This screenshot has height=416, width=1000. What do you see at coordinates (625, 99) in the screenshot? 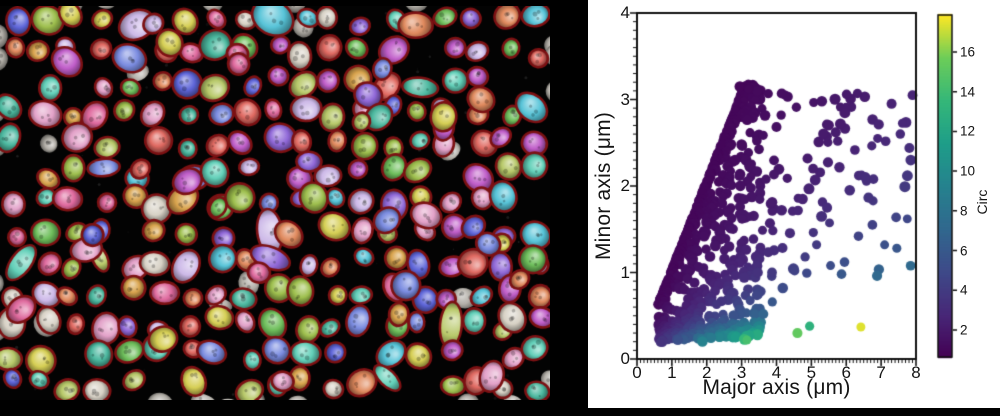
I see `y-tick-label: 3` at bounding box center [625, 99].